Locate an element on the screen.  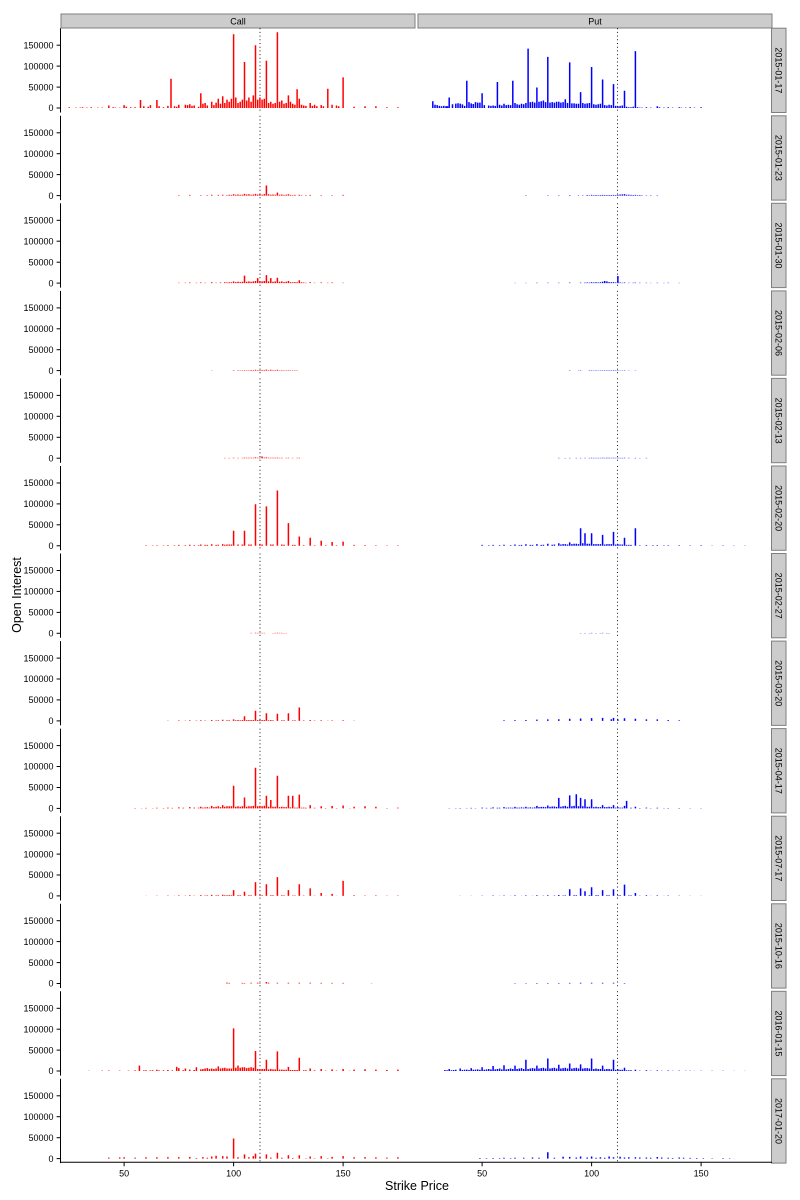
svg-text: 2015-02-13 is located at coordinates (779, 421).